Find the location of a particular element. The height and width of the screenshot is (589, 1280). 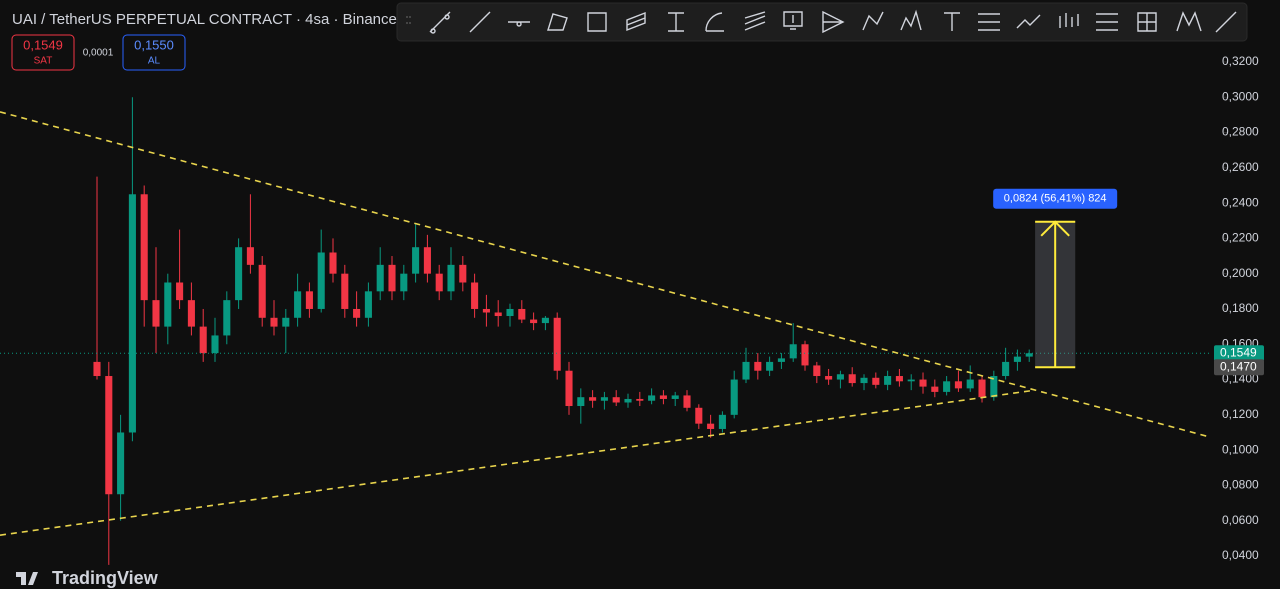

y-tick-label: 0,3000 is located at coordinates (1240, 96).